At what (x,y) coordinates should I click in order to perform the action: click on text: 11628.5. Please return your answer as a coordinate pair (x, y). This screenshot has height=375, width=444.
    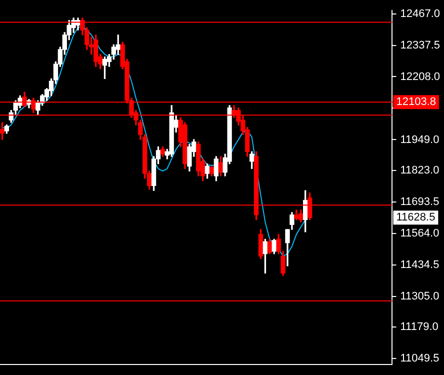
    Looking at the image, I should click on (416, 218).